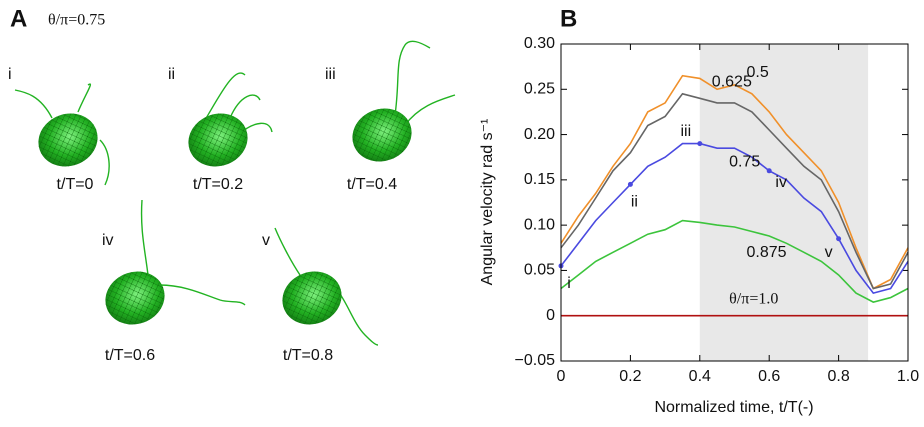 The image size is (924, 427). Describe the element at coordinates (171, 74) in the screenshot. I see `frame-index: ii` at that location.